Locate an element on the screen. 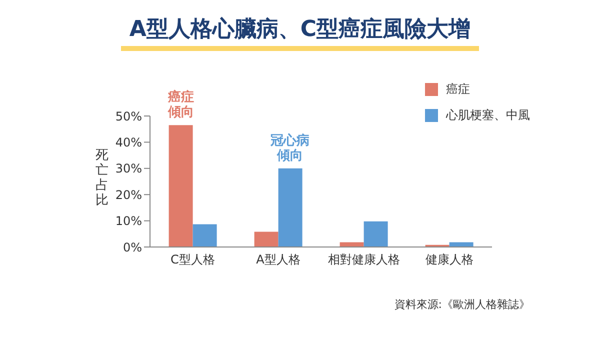 The image size is (600, 338). x-tick-label: 相對健康人格 is located at coordinates (364, 259).